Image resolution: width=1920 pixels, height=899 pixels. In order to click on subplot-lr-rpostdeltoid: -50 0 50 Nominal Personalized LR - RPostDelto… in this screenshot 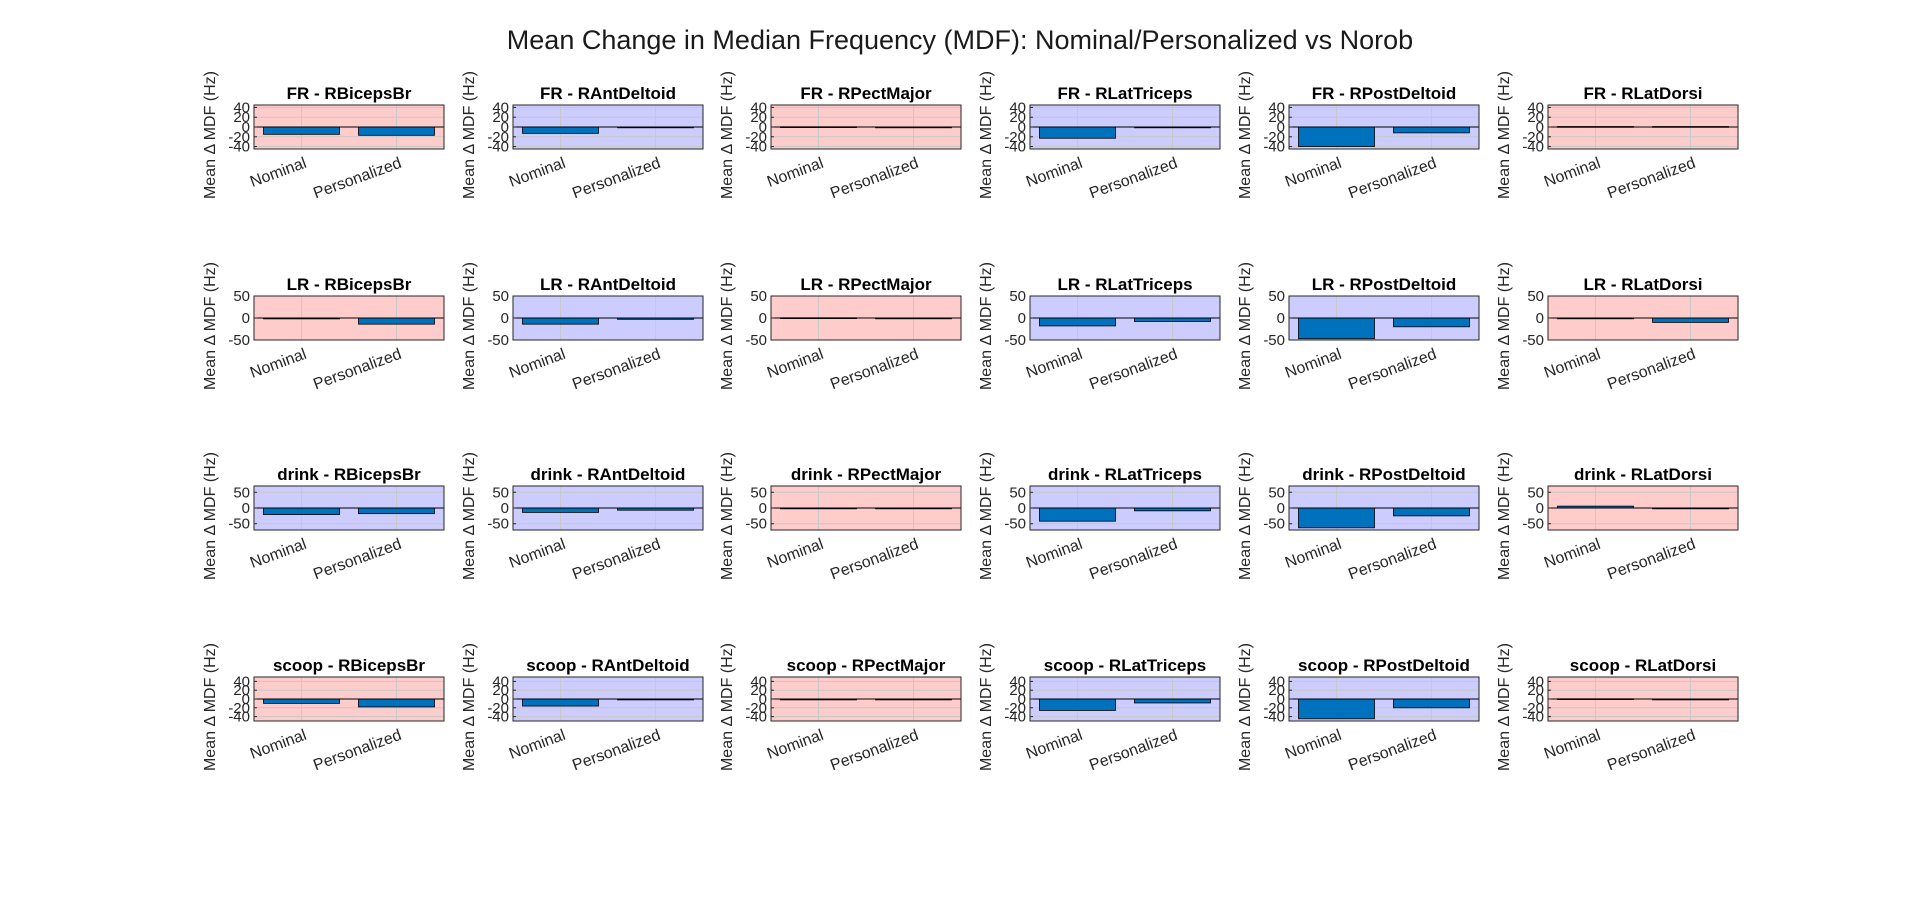, I will do `click(1358, 327)`.